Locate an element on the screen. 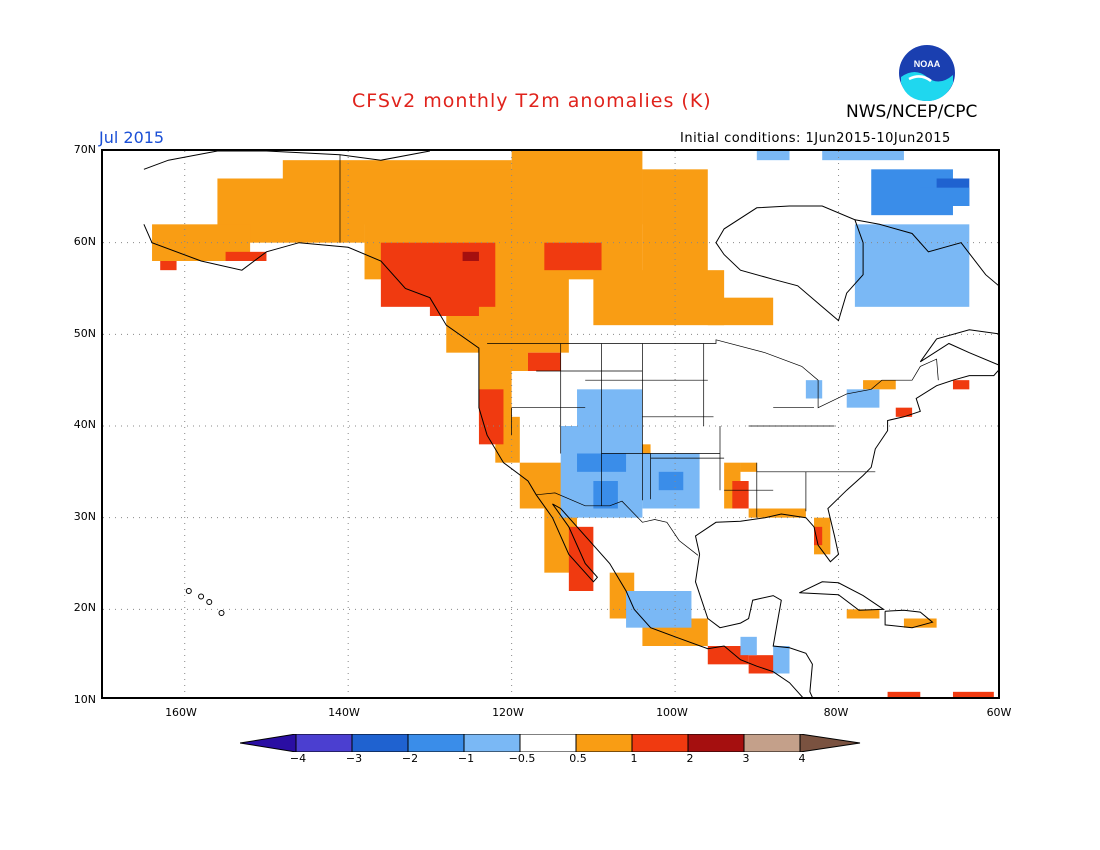 The height and width of the screenshot is (850, 1100). lon-label-120w: 120W is located at coordinates (508, 712).